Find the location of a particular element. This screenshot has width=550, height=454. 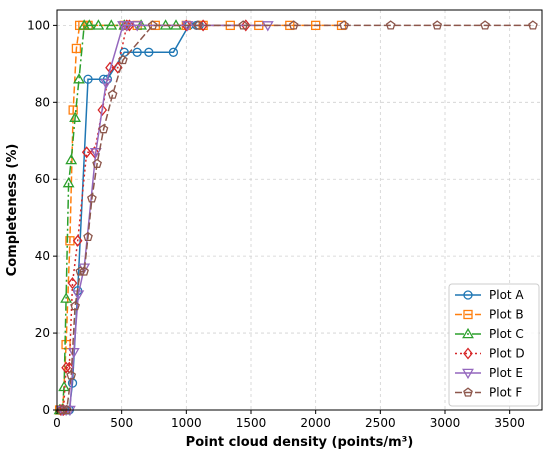

y-tick-label: 0 is located at coordinates (46, 410).